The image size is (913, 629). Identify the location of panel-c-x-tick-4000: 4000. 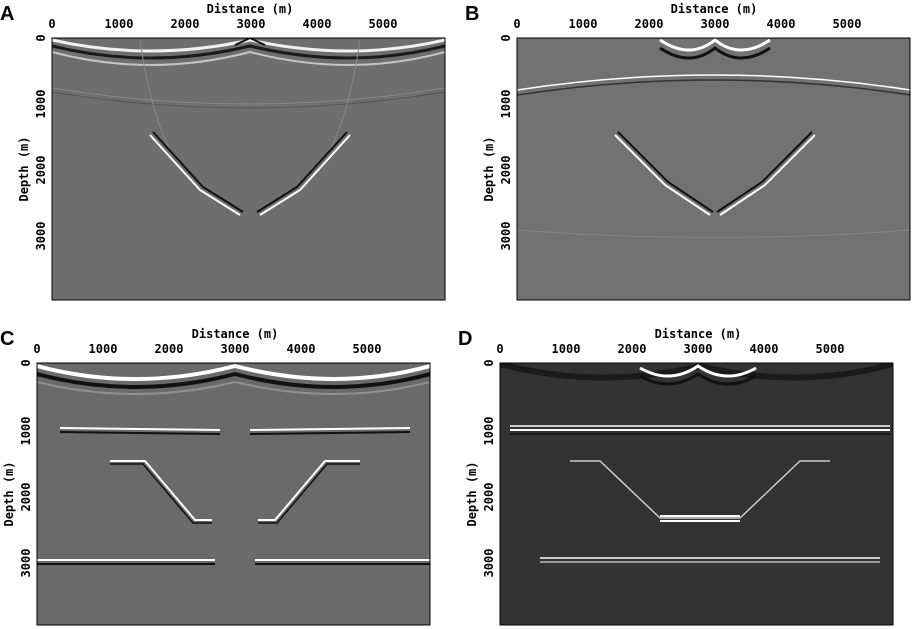
(301, 349).